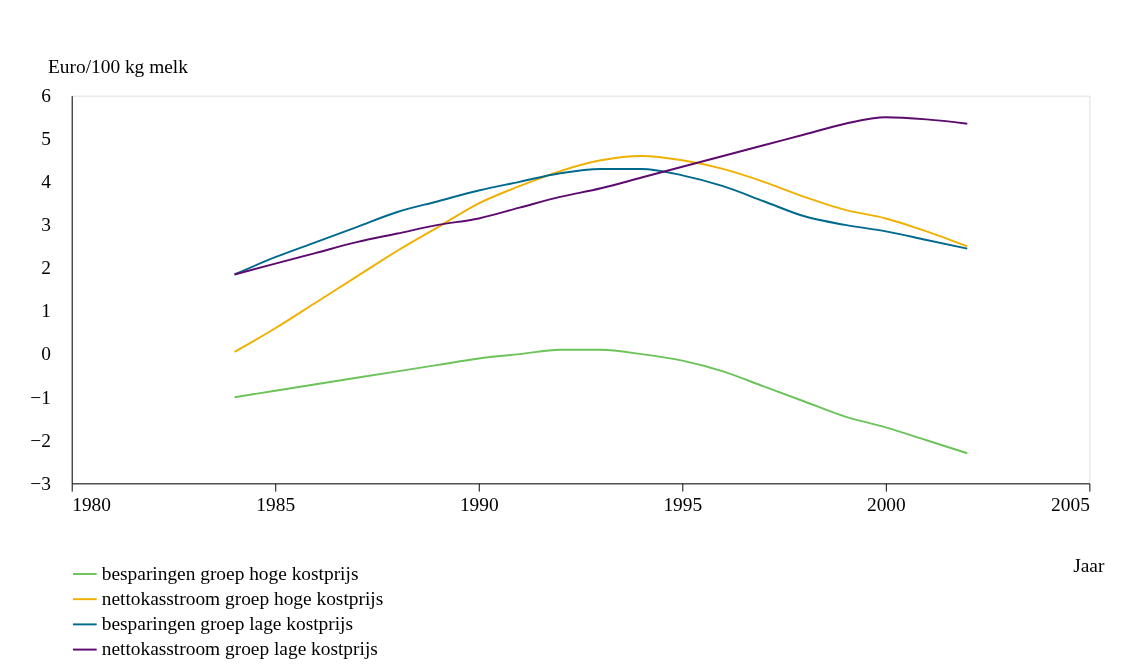  I want to click on x-tick-label: 1985, so click(276, 504).